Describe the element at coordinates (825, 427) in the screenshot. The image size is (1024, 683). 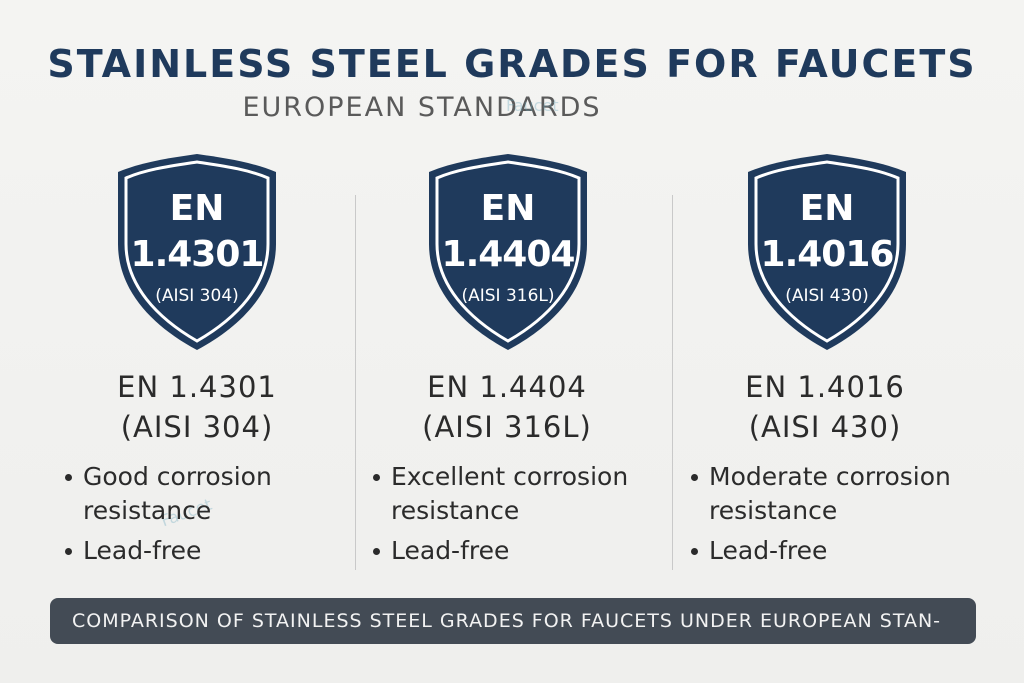
I see `grade-aisi: (AISI 430)` at that location.